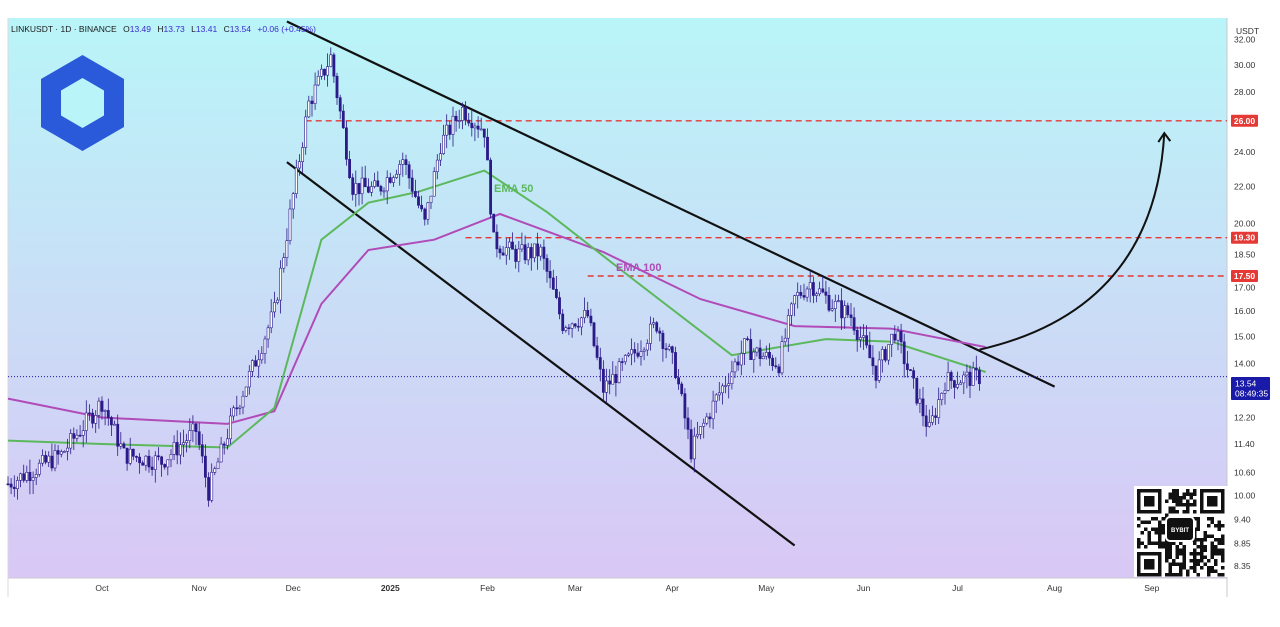 The image size is (1280, 627). What do you see at coordinates (1245, 254) in the screenshot?
I see `price-tick-label: 18.50` at bounding box center [1245, 254].